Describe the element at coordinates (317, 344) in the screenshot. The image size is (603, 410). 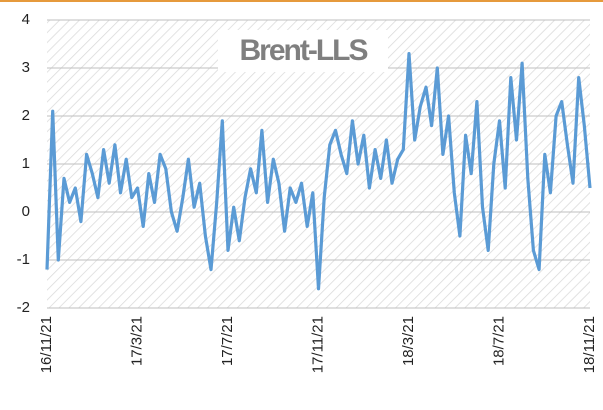
I see `x-tick-label: 17/11/21` at that location.